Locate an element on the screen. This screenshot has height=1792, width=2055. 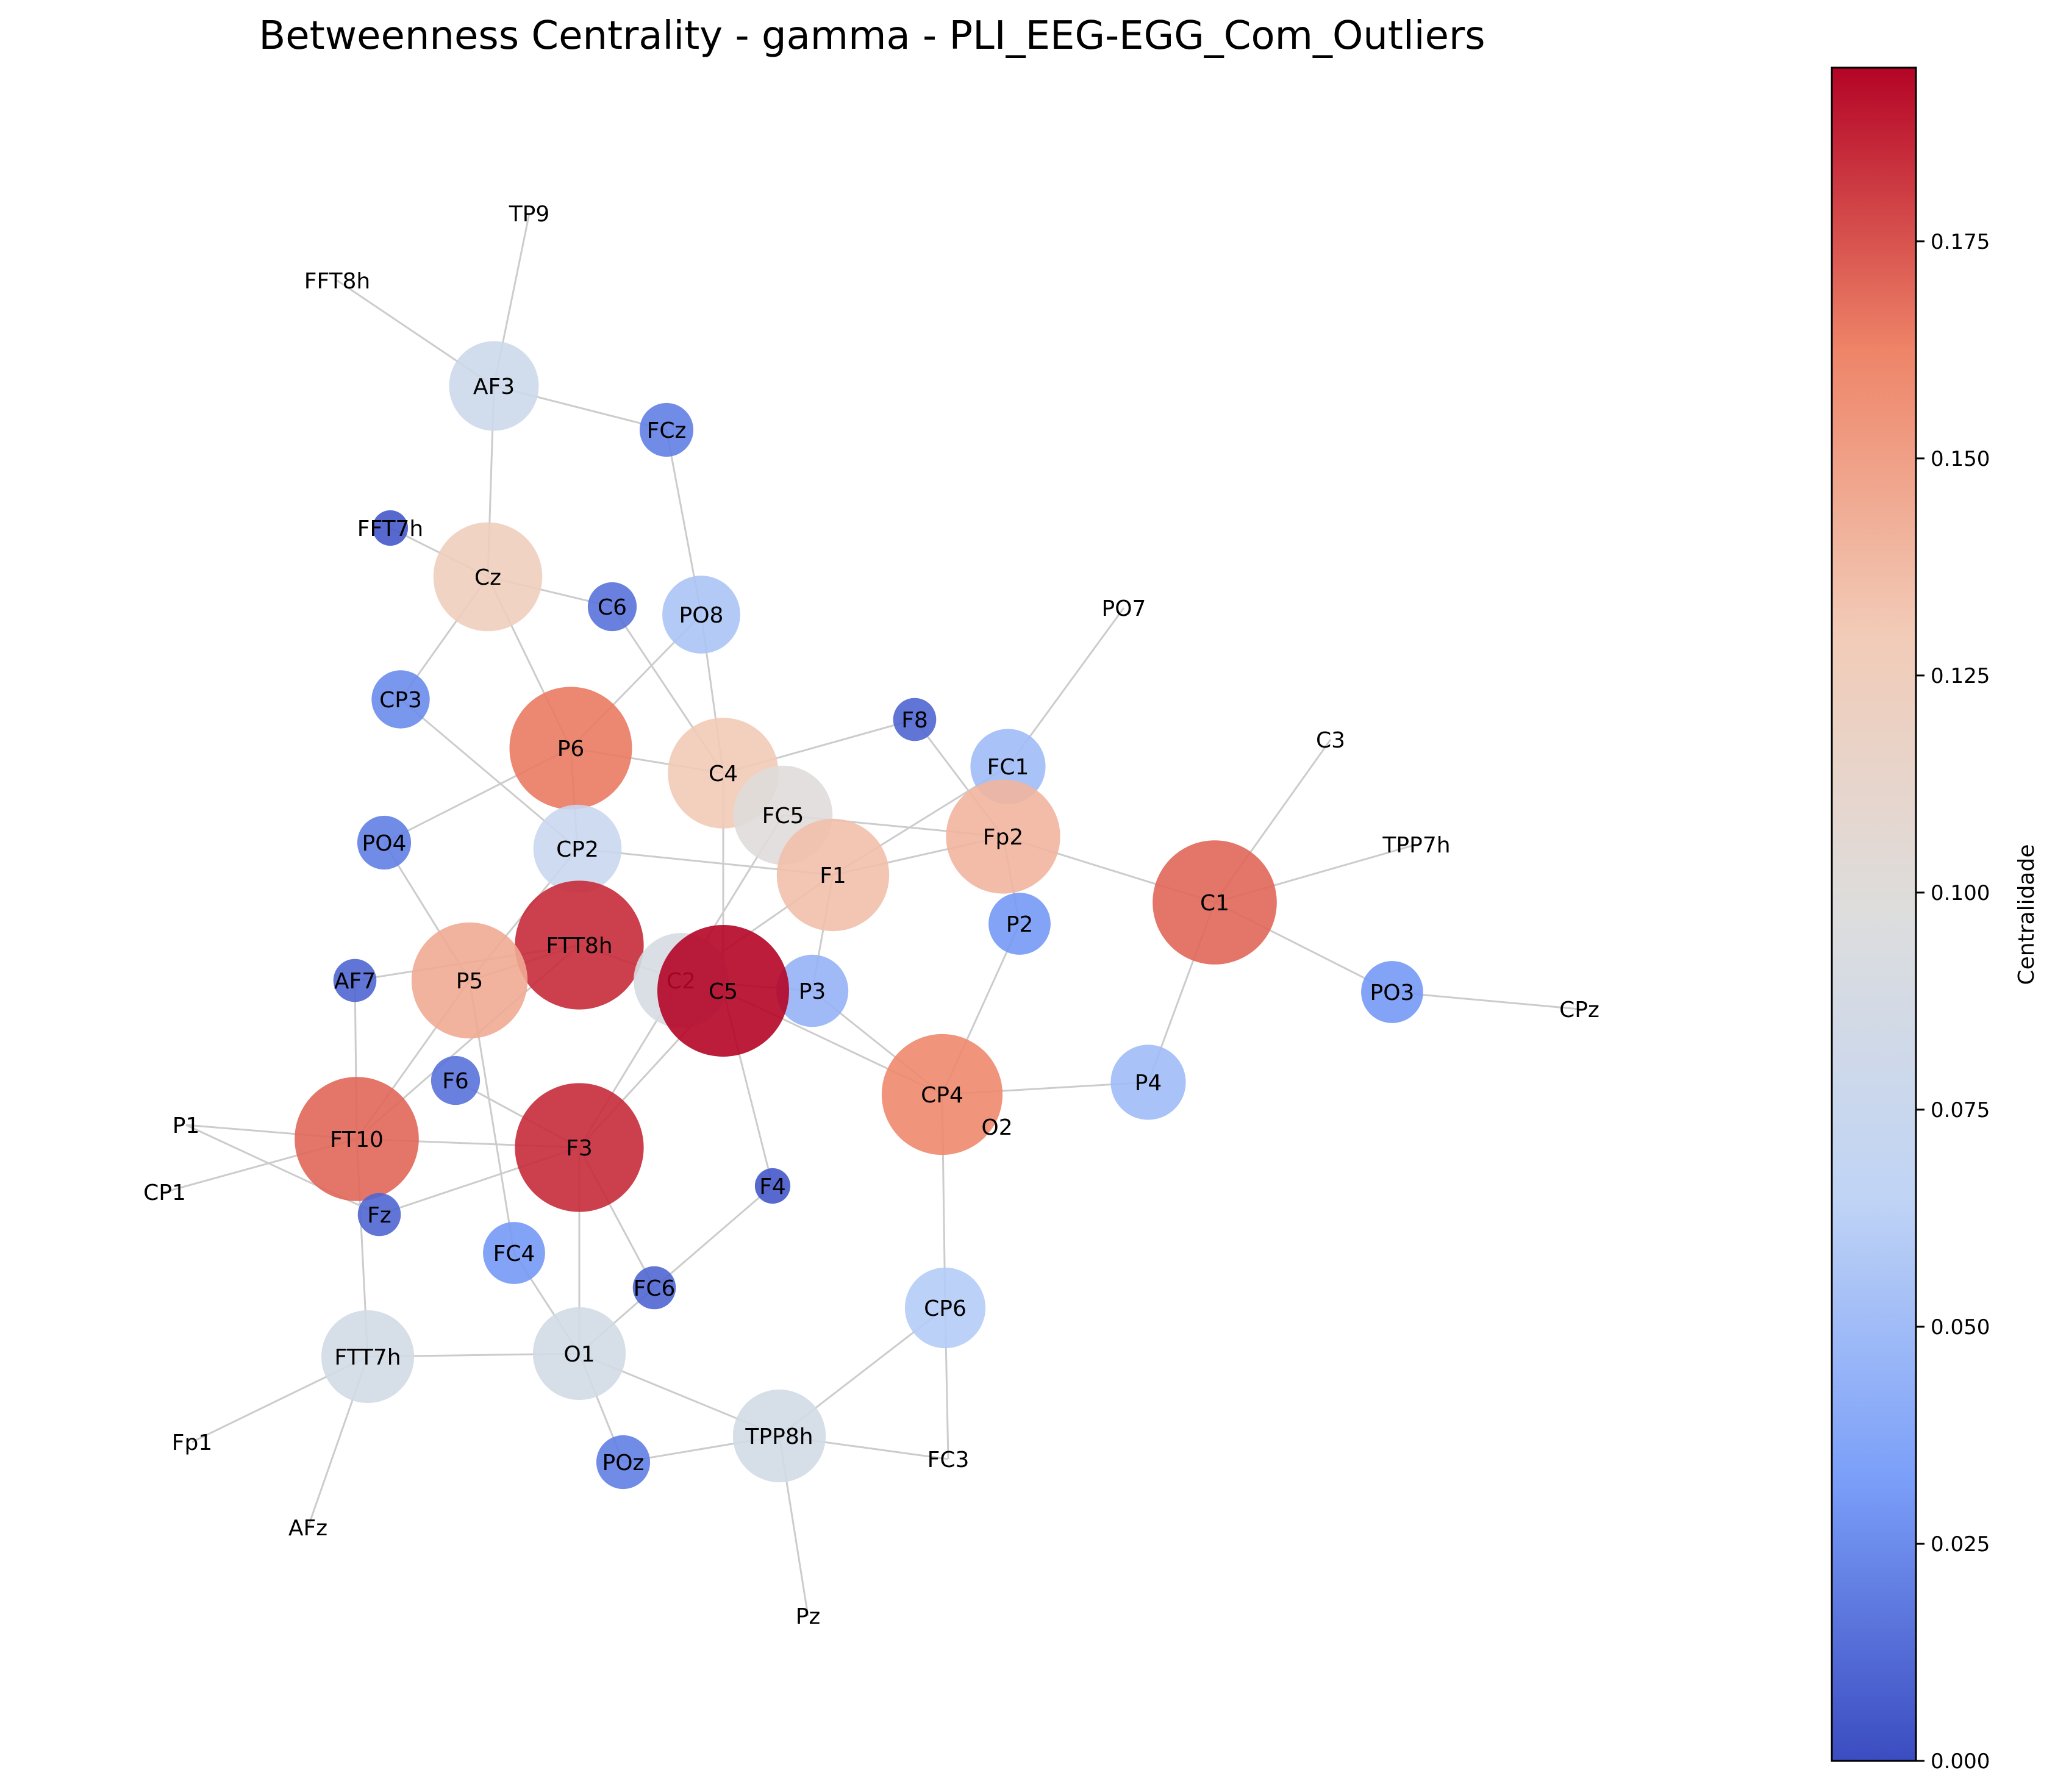
node-circle-P2 is located at coordinates (1019, 924).